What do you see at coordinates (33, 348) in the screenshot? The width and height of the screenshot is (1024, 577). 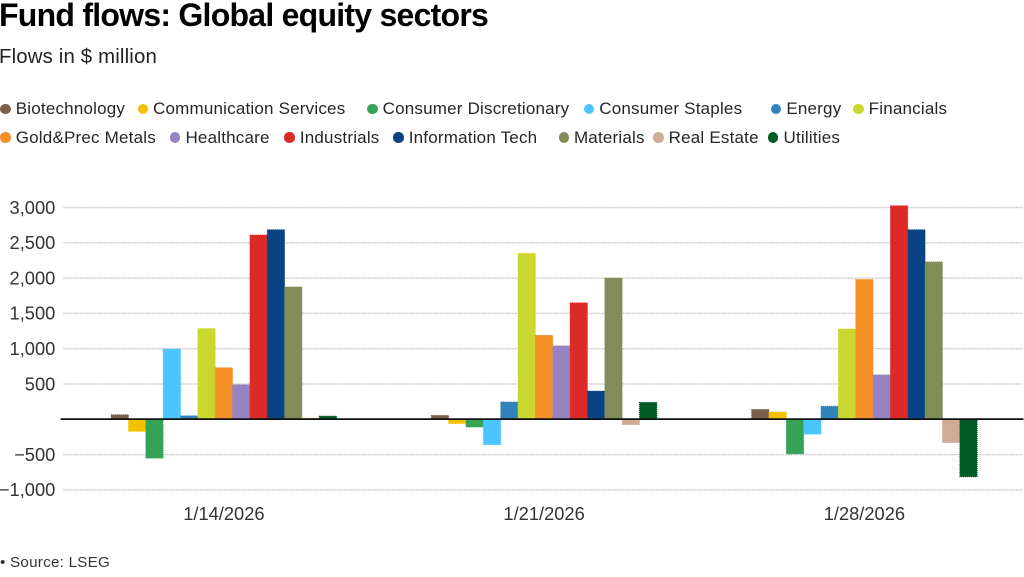 I see `svg-text: 1,000` at bounding box center [33, 348].